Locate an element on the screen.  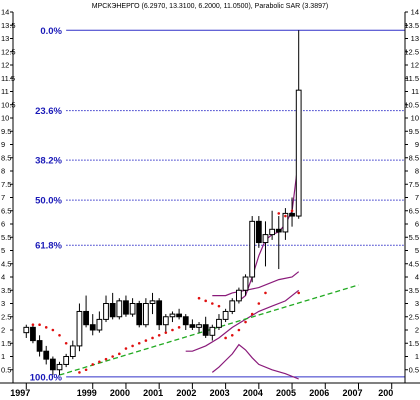
y-tick-label-left: 3 is located at coordinates (3, 303).